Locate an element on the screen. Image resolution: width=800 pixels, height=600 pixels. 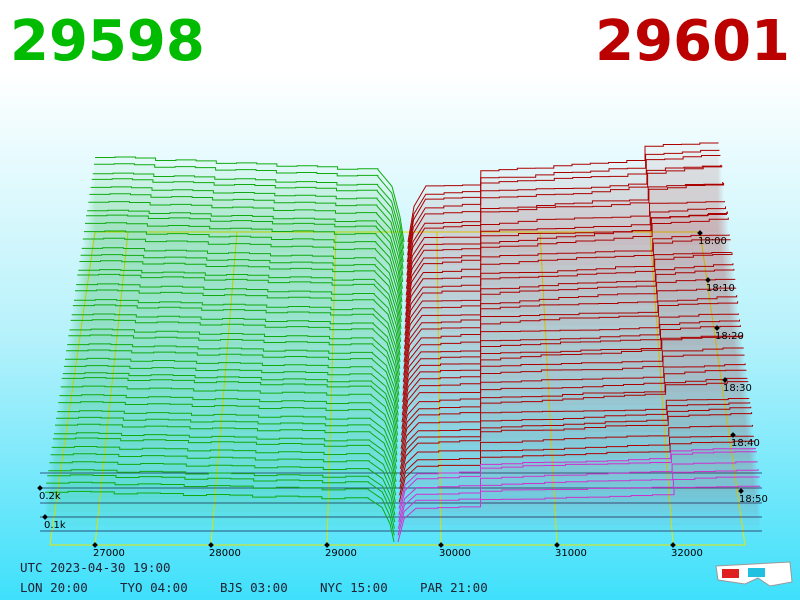
time-tick-label: 18:30 is located at coordinates (737, 388).